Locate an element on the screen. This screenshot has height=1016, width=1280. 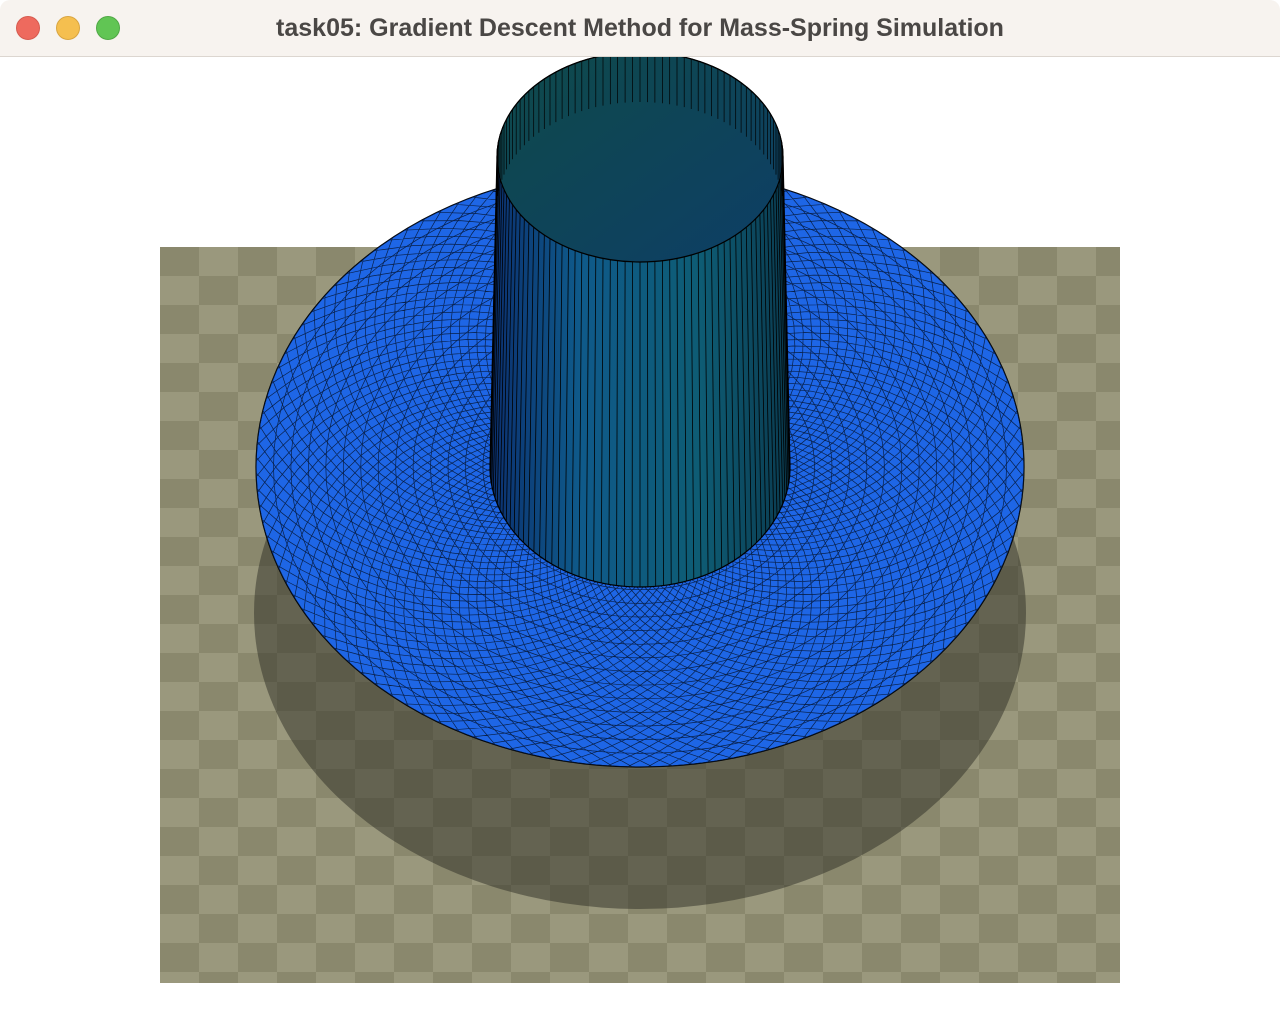
cylinder-mesh is located at coordinates (640, 371).